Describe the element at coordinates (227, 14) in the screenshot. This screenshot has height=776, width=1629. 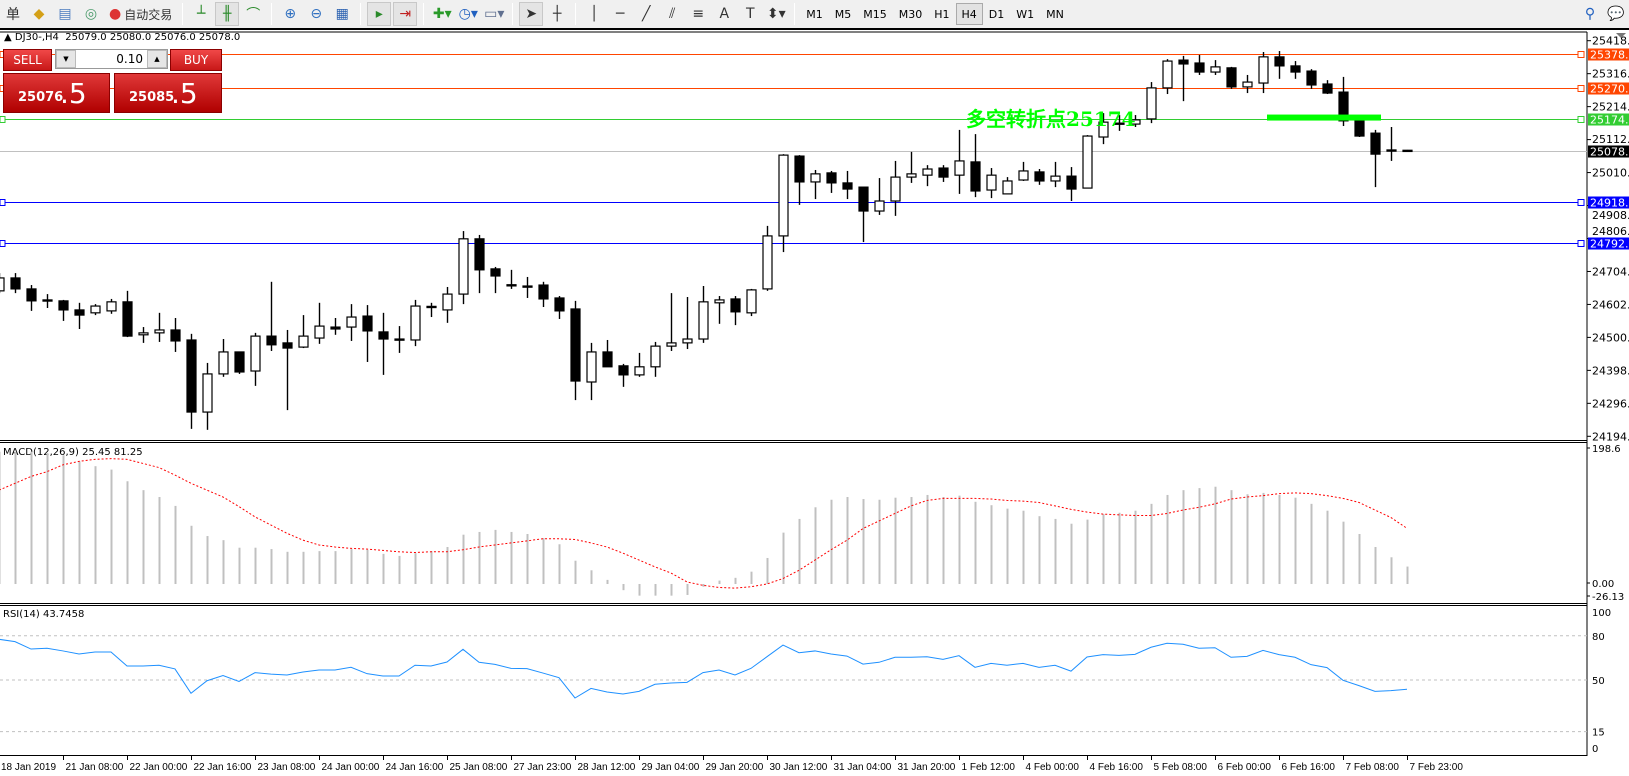
I see `candlestick-chart-icon: ╫` at that location.